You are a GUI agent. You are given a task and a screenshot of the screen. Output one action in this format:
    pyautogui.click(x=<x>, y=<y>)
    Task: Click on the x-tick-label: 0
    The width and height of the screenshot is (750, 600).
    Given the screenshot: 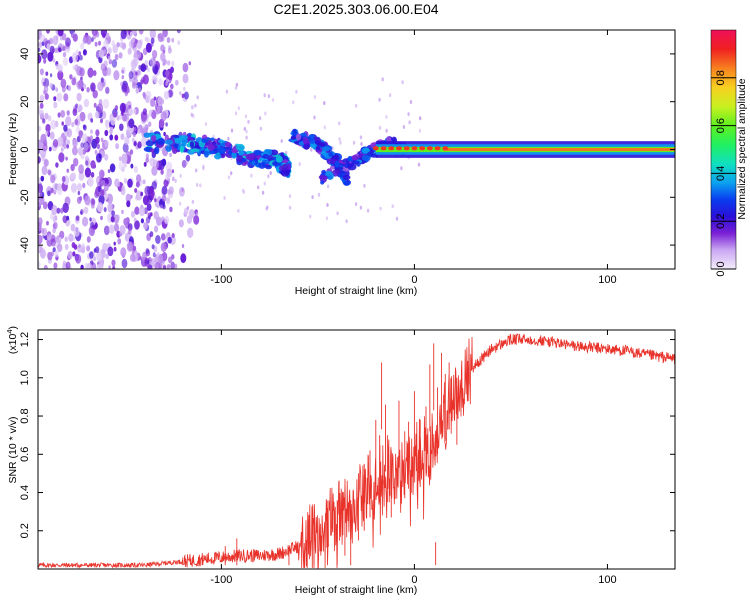 What is the action you would take?
    pyautogui.click(x=414, y=280)
    